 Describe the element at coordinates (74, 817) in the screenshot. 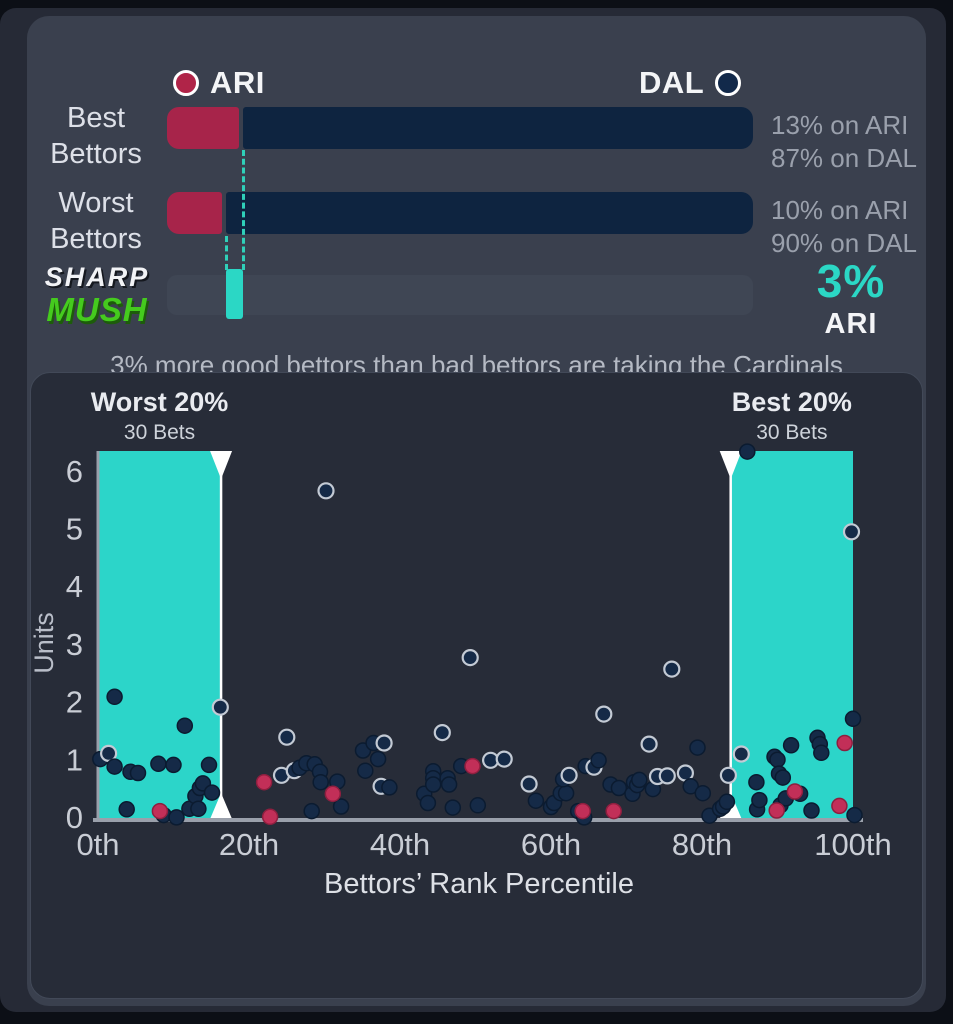

I see `y-tick-label: 0` at that location.